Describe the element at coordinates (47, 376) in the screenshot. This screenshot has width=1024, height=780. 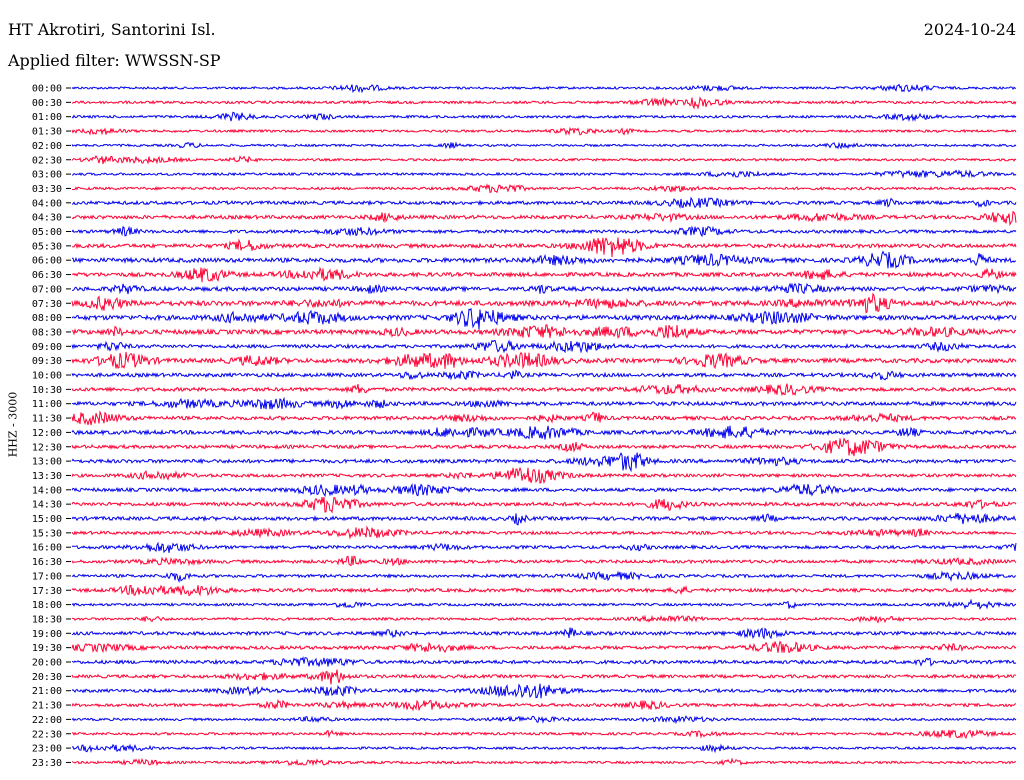
I see `time-tick-label: 10:00` at that location.